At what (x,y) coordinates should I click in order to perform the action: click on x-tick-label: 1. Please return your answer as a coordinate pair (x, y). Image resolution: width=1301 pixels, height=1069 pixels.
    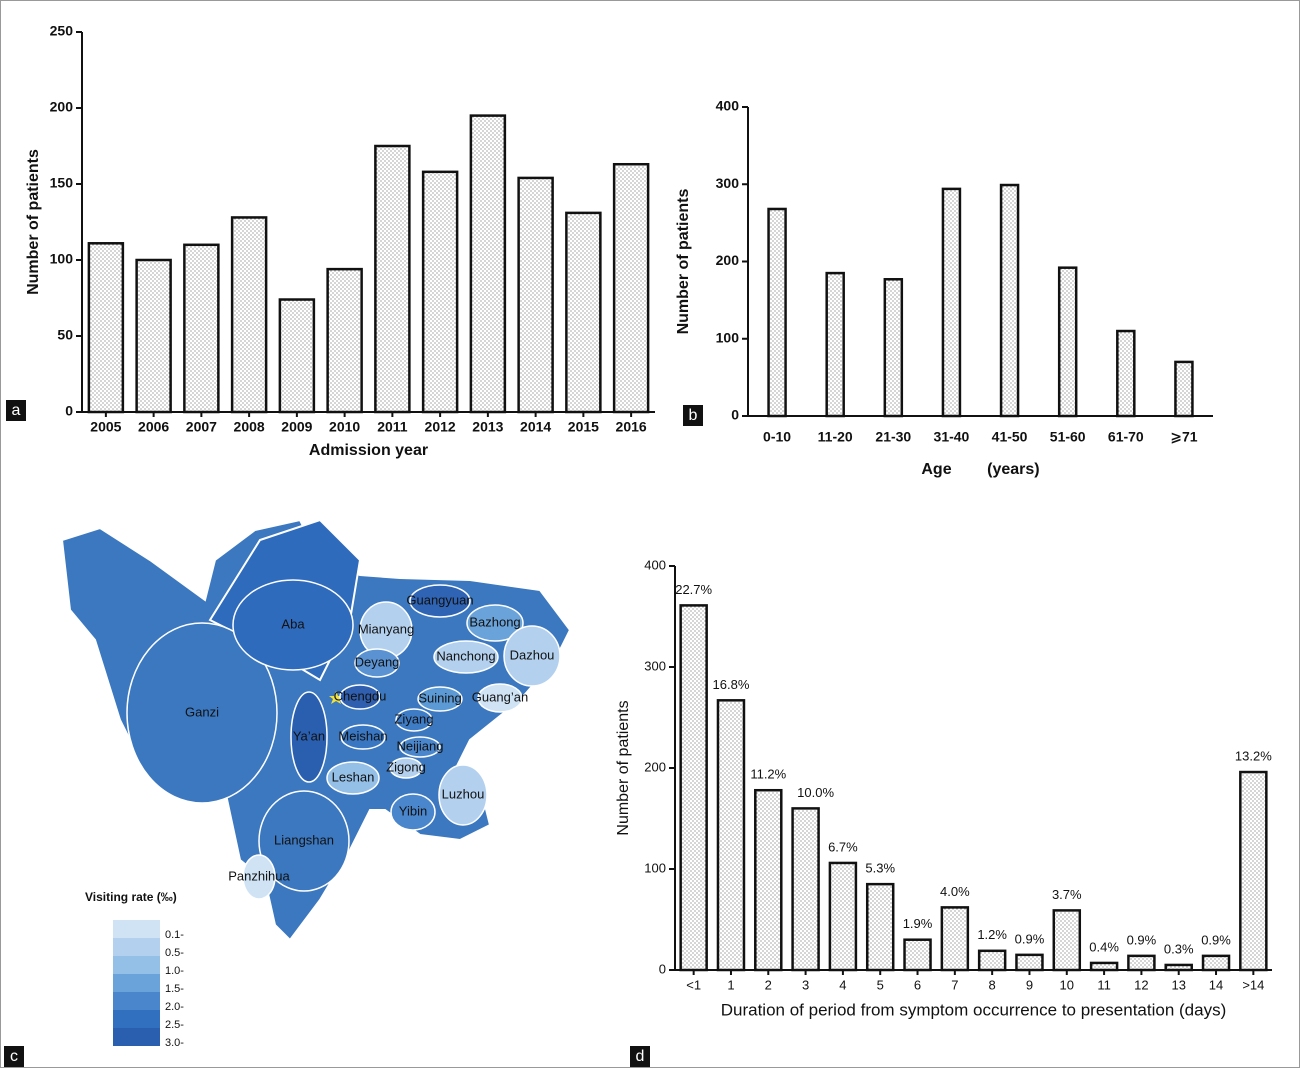
    Looking at the image, I should click on (730, 984).